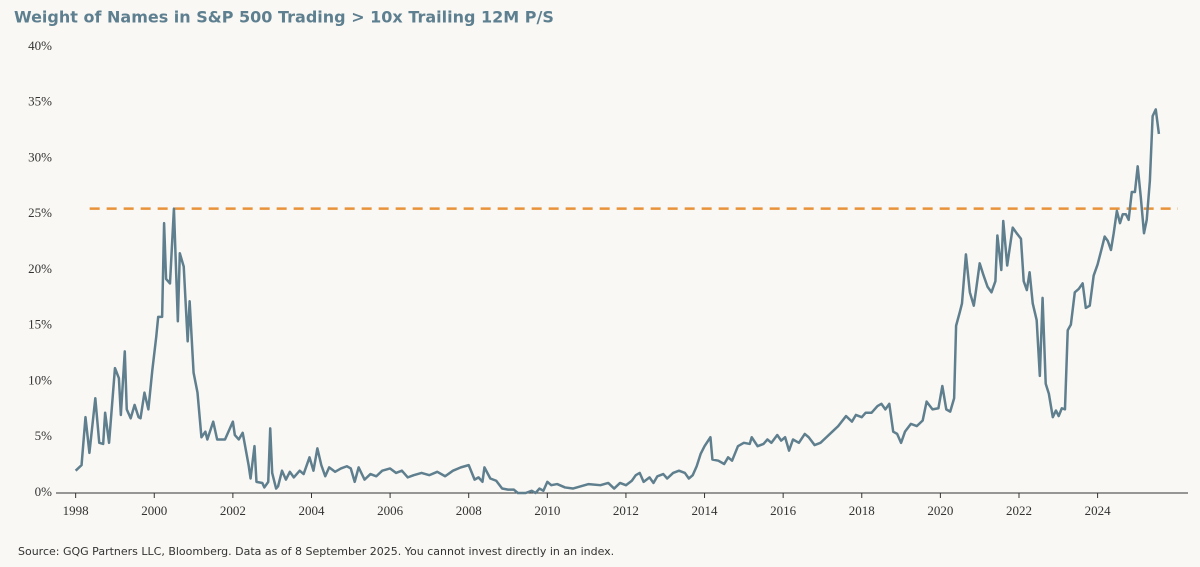  What do you see at coordinates (40, 324) in the screenshot?
I see `y-tick-label: 15%` at bounding box center [40, 324].